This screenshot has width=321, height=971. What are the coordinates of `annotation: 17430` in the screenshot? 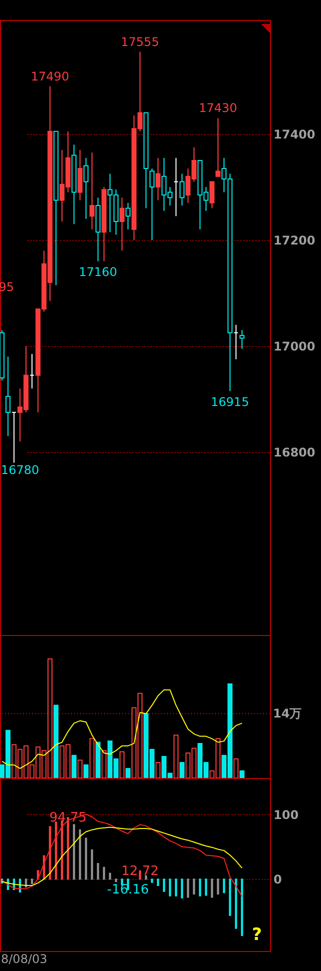 It's located at (218, 108).